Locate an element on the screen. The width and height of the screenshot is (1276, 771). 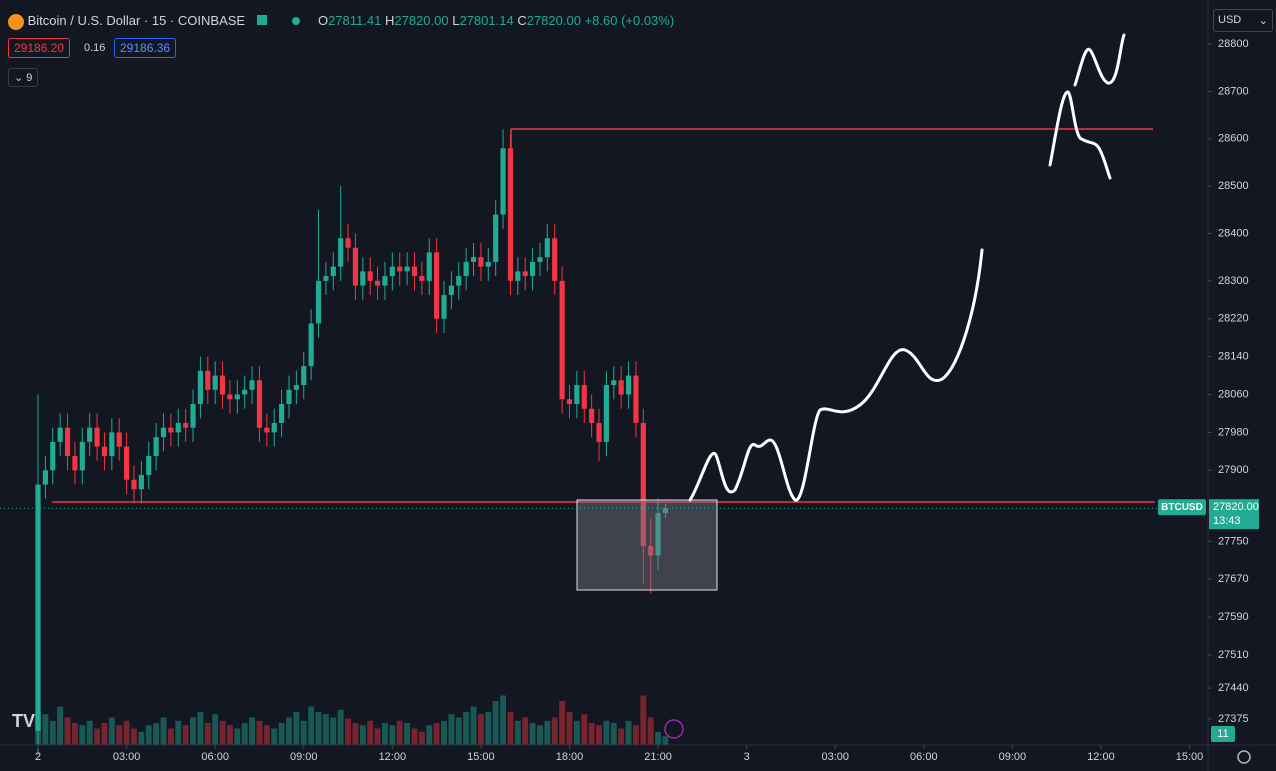
y-tick-label: 27510 is located at coordinates (1233, 655).